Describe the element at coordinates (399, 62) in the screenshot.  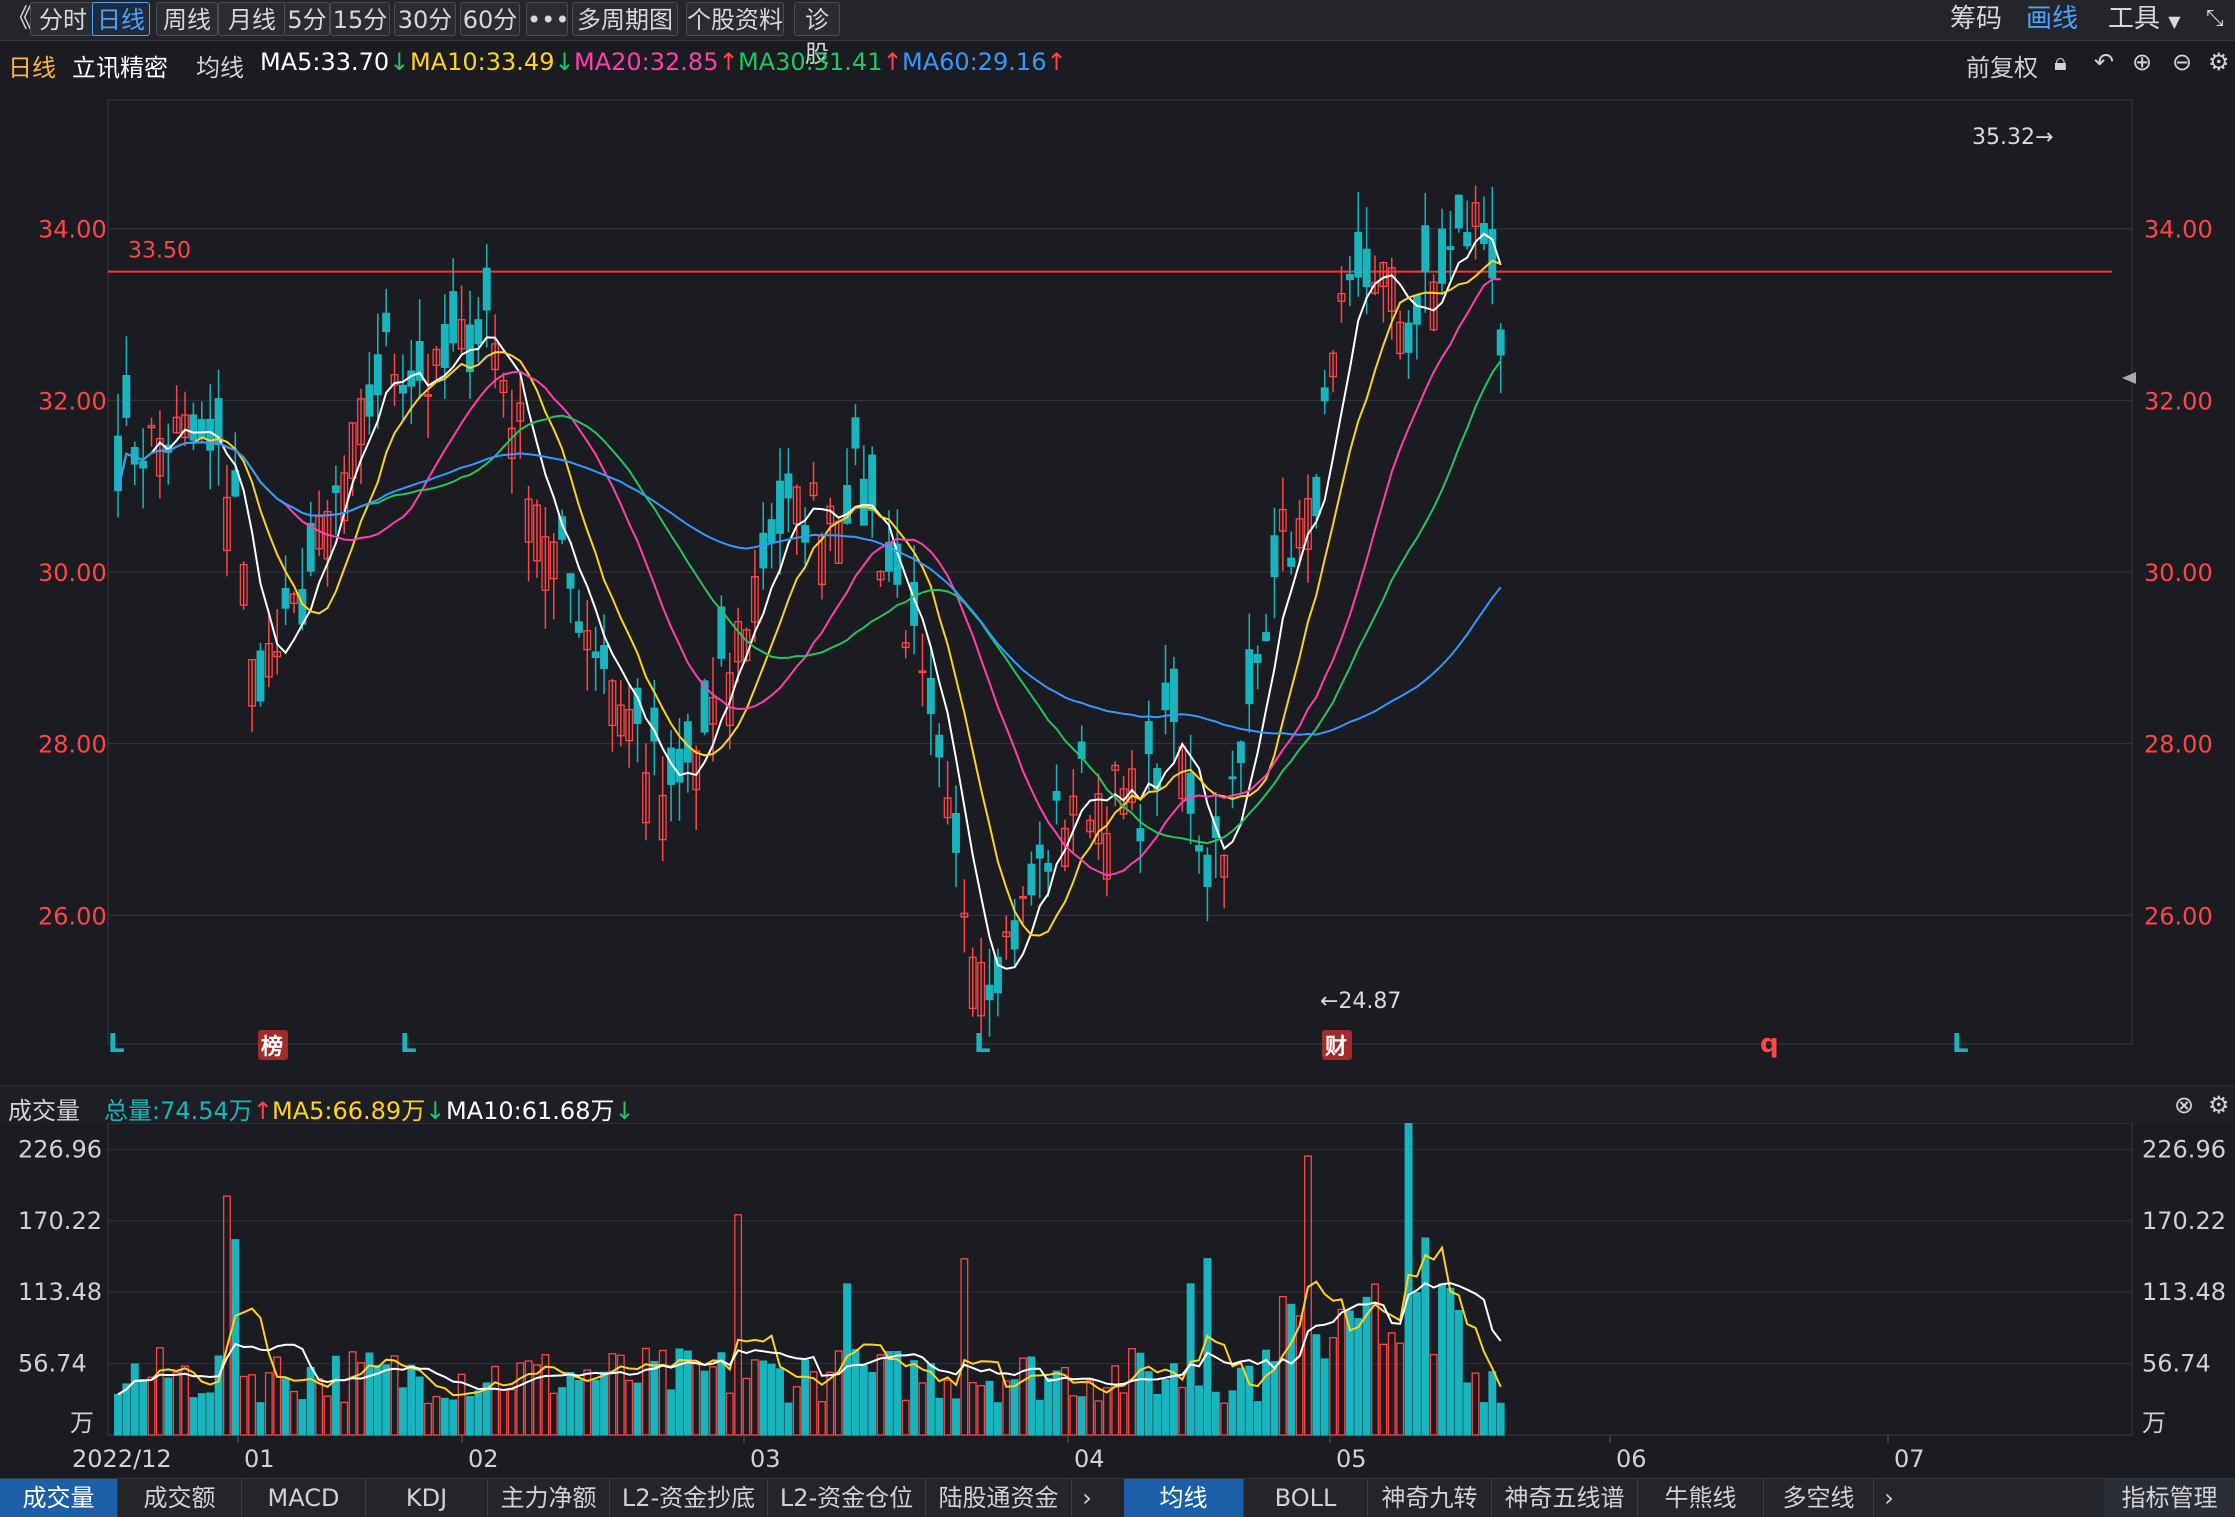
I see `arrow-down-icon: ↓` at that location.